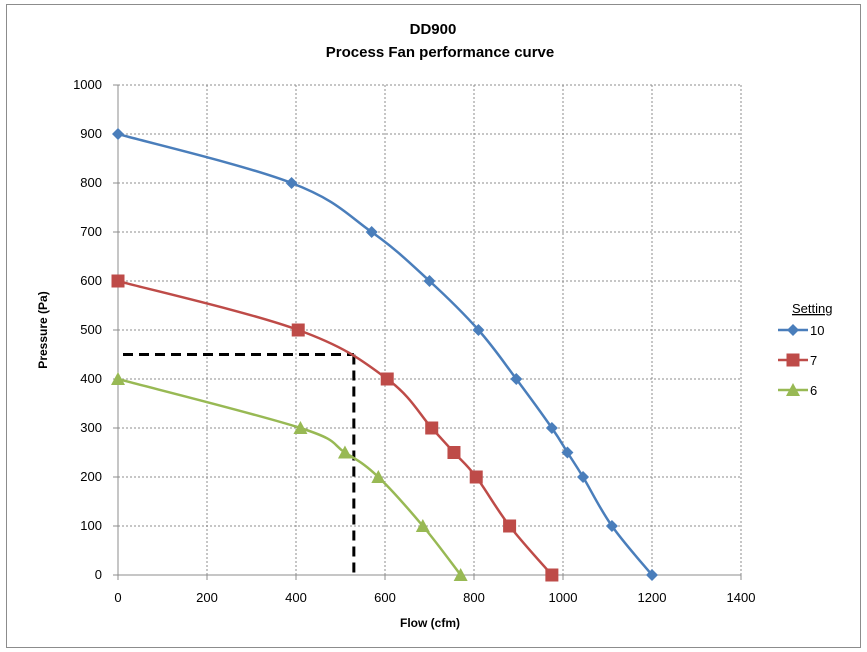 This screenshot has width=867, height=652. Describe the element at coordinates (43, 329) in the screenshot. I see `y-axis-title: Pressure (Pa)` at that location.